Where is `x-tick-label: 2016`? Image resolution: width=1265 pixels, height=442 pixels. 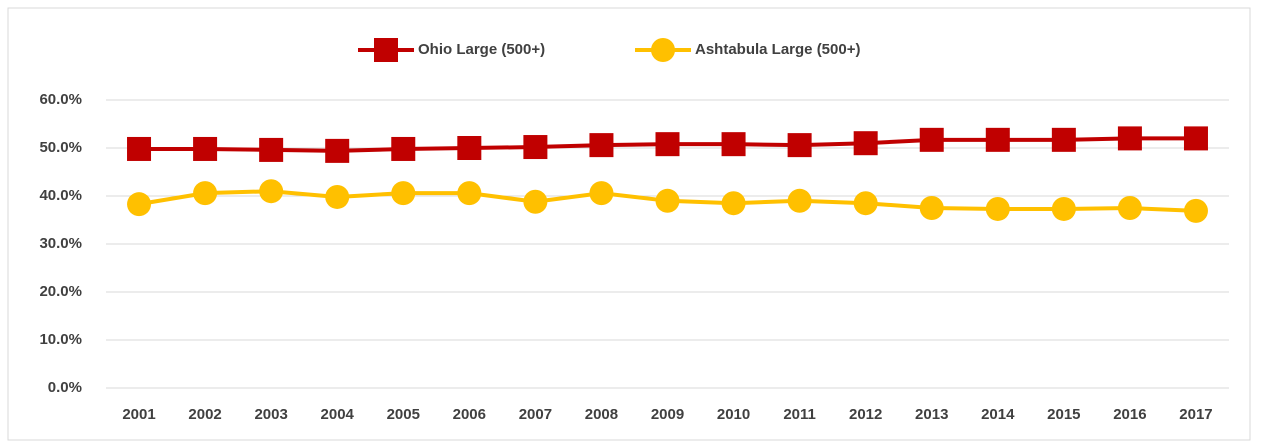 x-tick-label: 2016 is located at coordinates (1129, 414).